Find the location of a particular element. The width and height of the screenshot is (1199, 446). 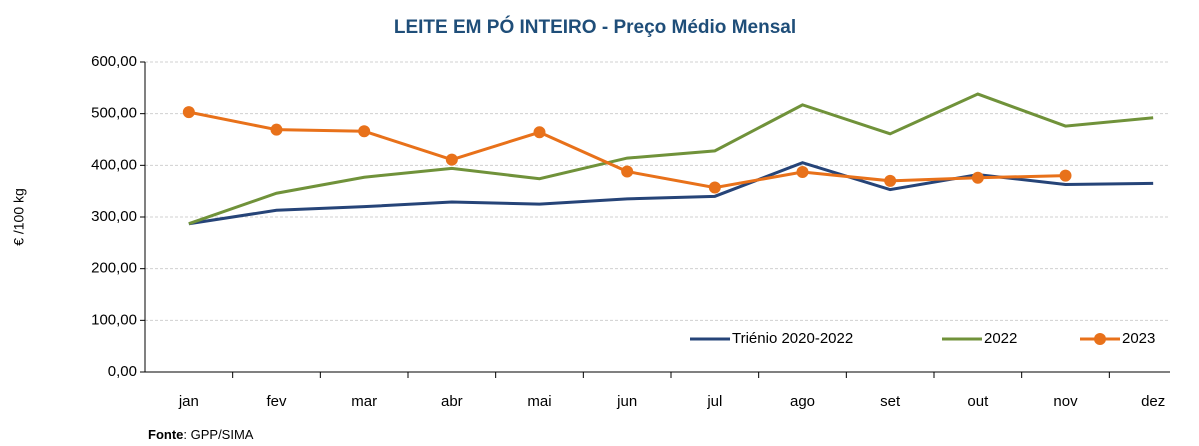

y-tick-label: 200,00 is located at coordinates (114, 268).